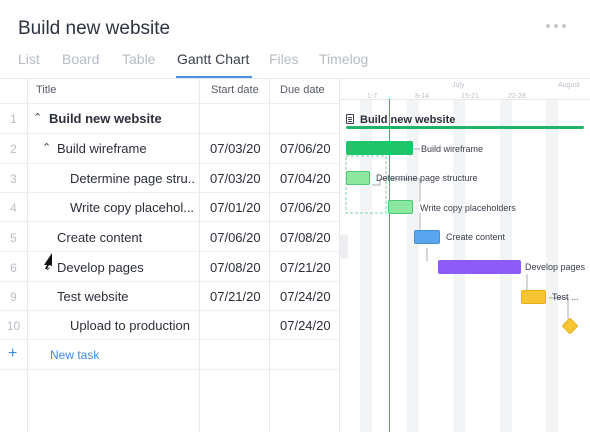  I want to click on row-number: 1, so click(13, 119).